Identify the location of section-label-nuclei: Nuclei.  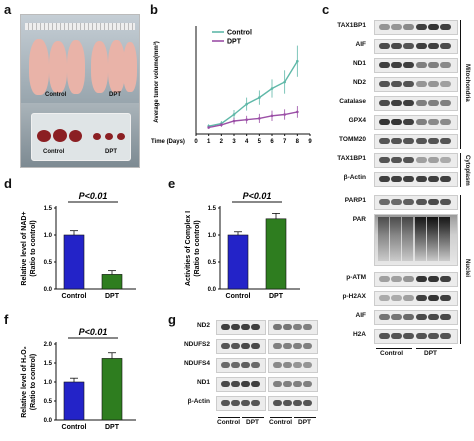
(467, 268).